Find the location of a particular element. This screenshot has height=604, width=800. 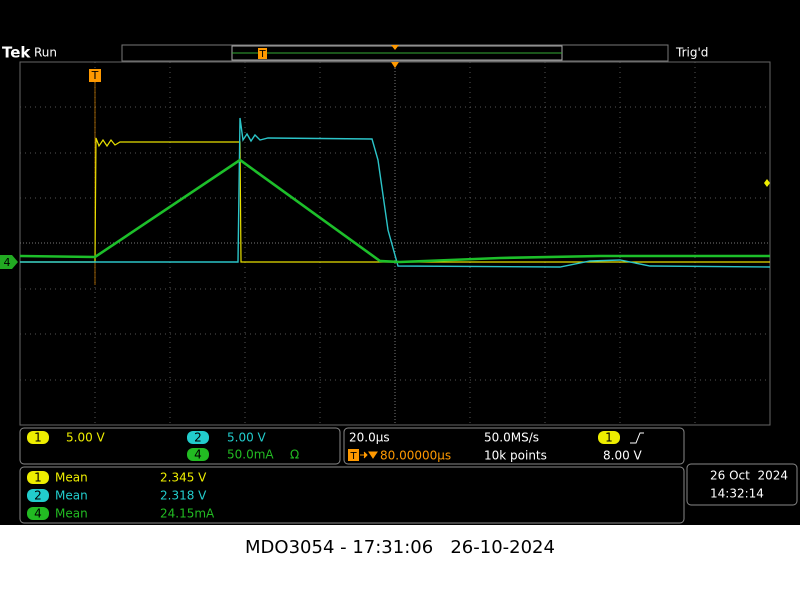

meas1-label: Mean is located at coordinates (71, 478).